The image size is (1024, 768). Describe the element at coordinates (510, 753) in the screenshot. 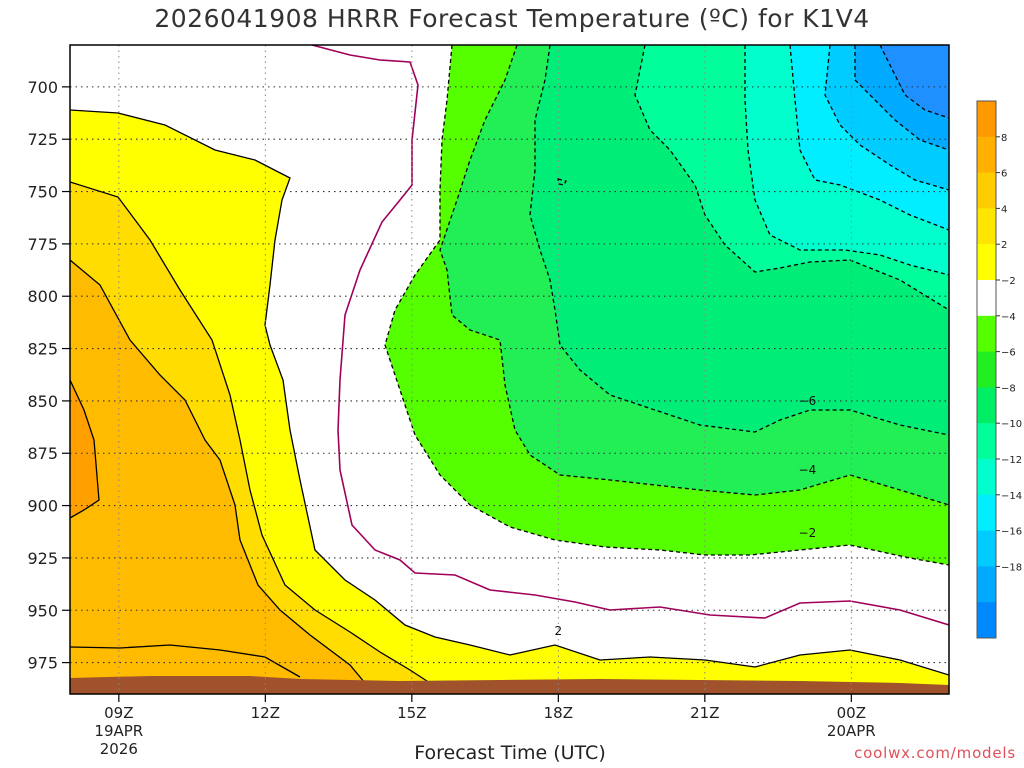

I see `x-axis-label: Forecast Time (UTC)` at that location.